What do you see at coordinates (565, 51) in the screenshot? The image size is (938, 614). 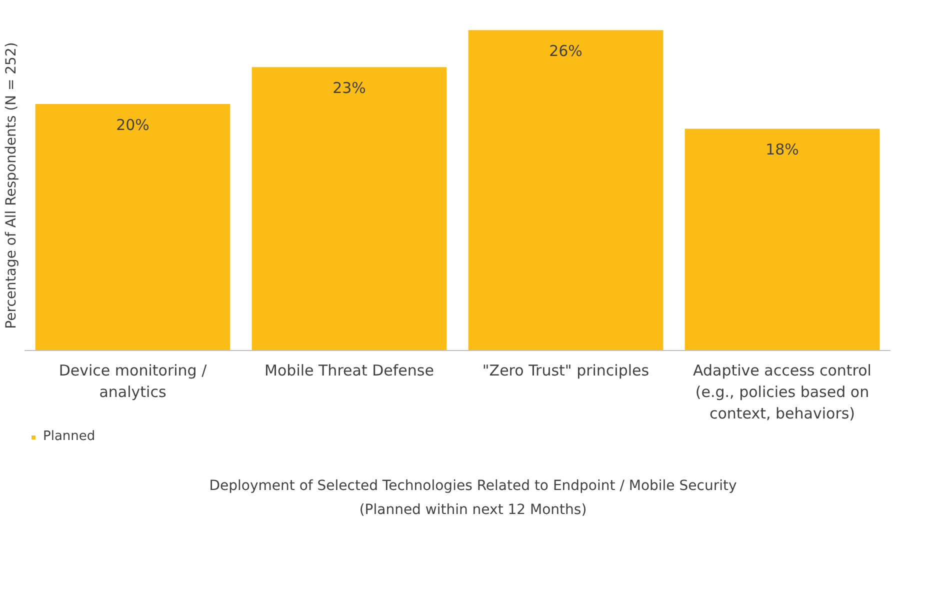 I see `data-label: 26%` at bounding box center [565, 51].